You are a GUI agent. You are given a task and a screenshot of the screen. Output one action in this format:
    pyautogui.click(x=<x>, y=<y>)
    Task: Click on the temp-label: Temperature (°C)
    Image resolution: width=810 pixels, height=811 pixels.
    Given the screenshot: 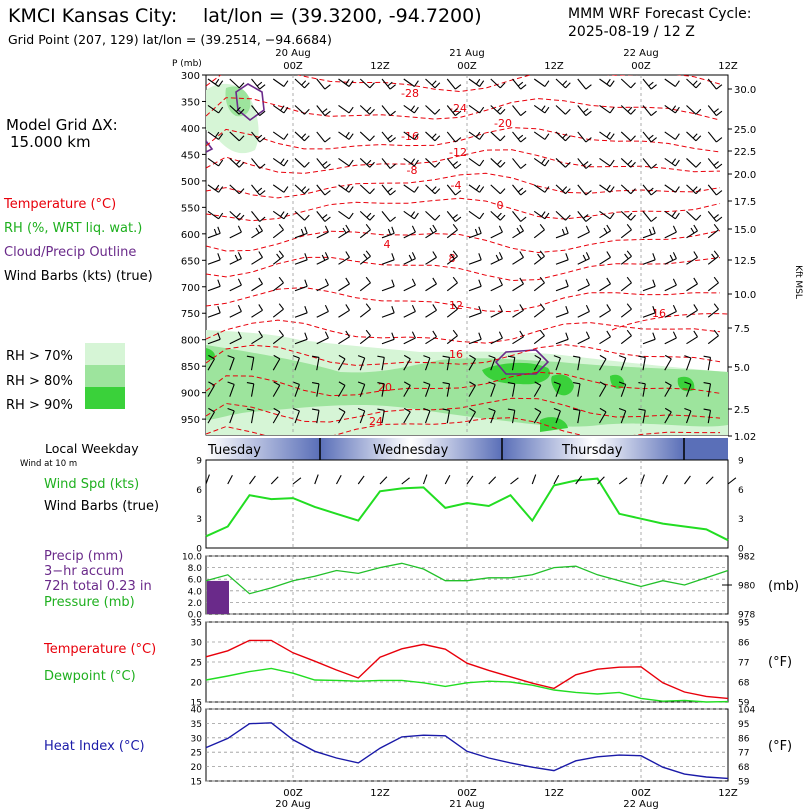 What is the action you would take?
    pyautogui.click(x=99, y=649)
    